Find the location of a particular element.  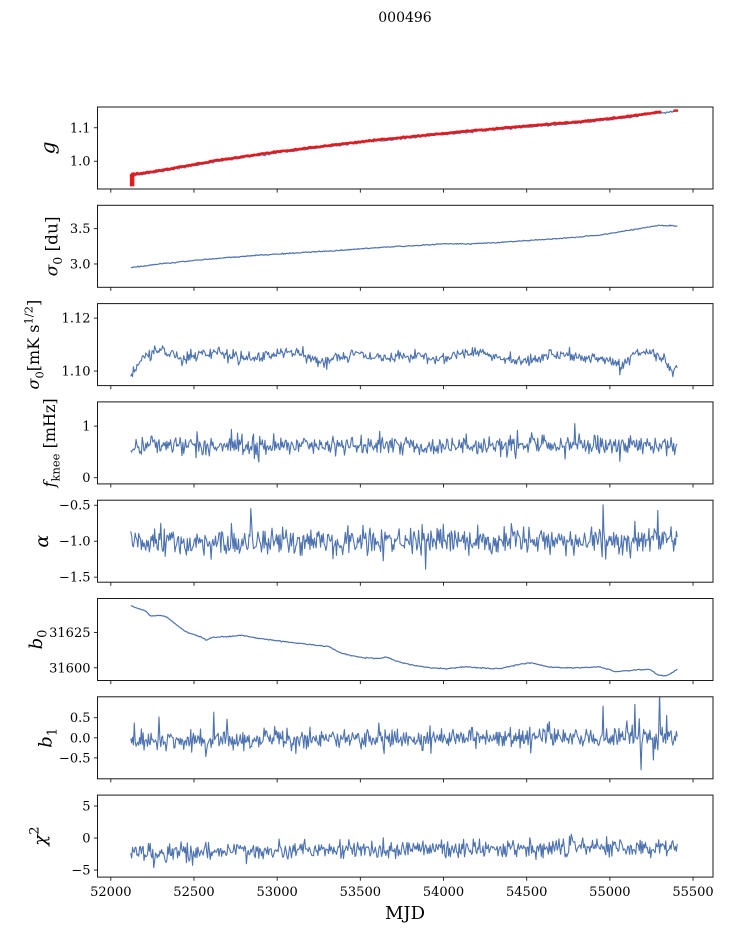

y-tick-label: 1 is located at coordinates (86, 427).